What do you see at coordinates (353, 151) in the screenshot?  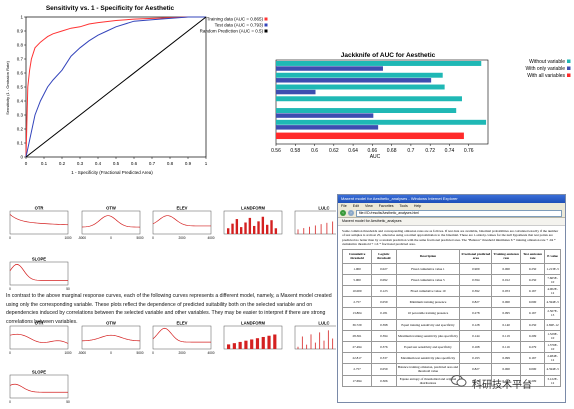 I see `jackknife-xtick-label: 0.64` at bounding box center [353, 151].